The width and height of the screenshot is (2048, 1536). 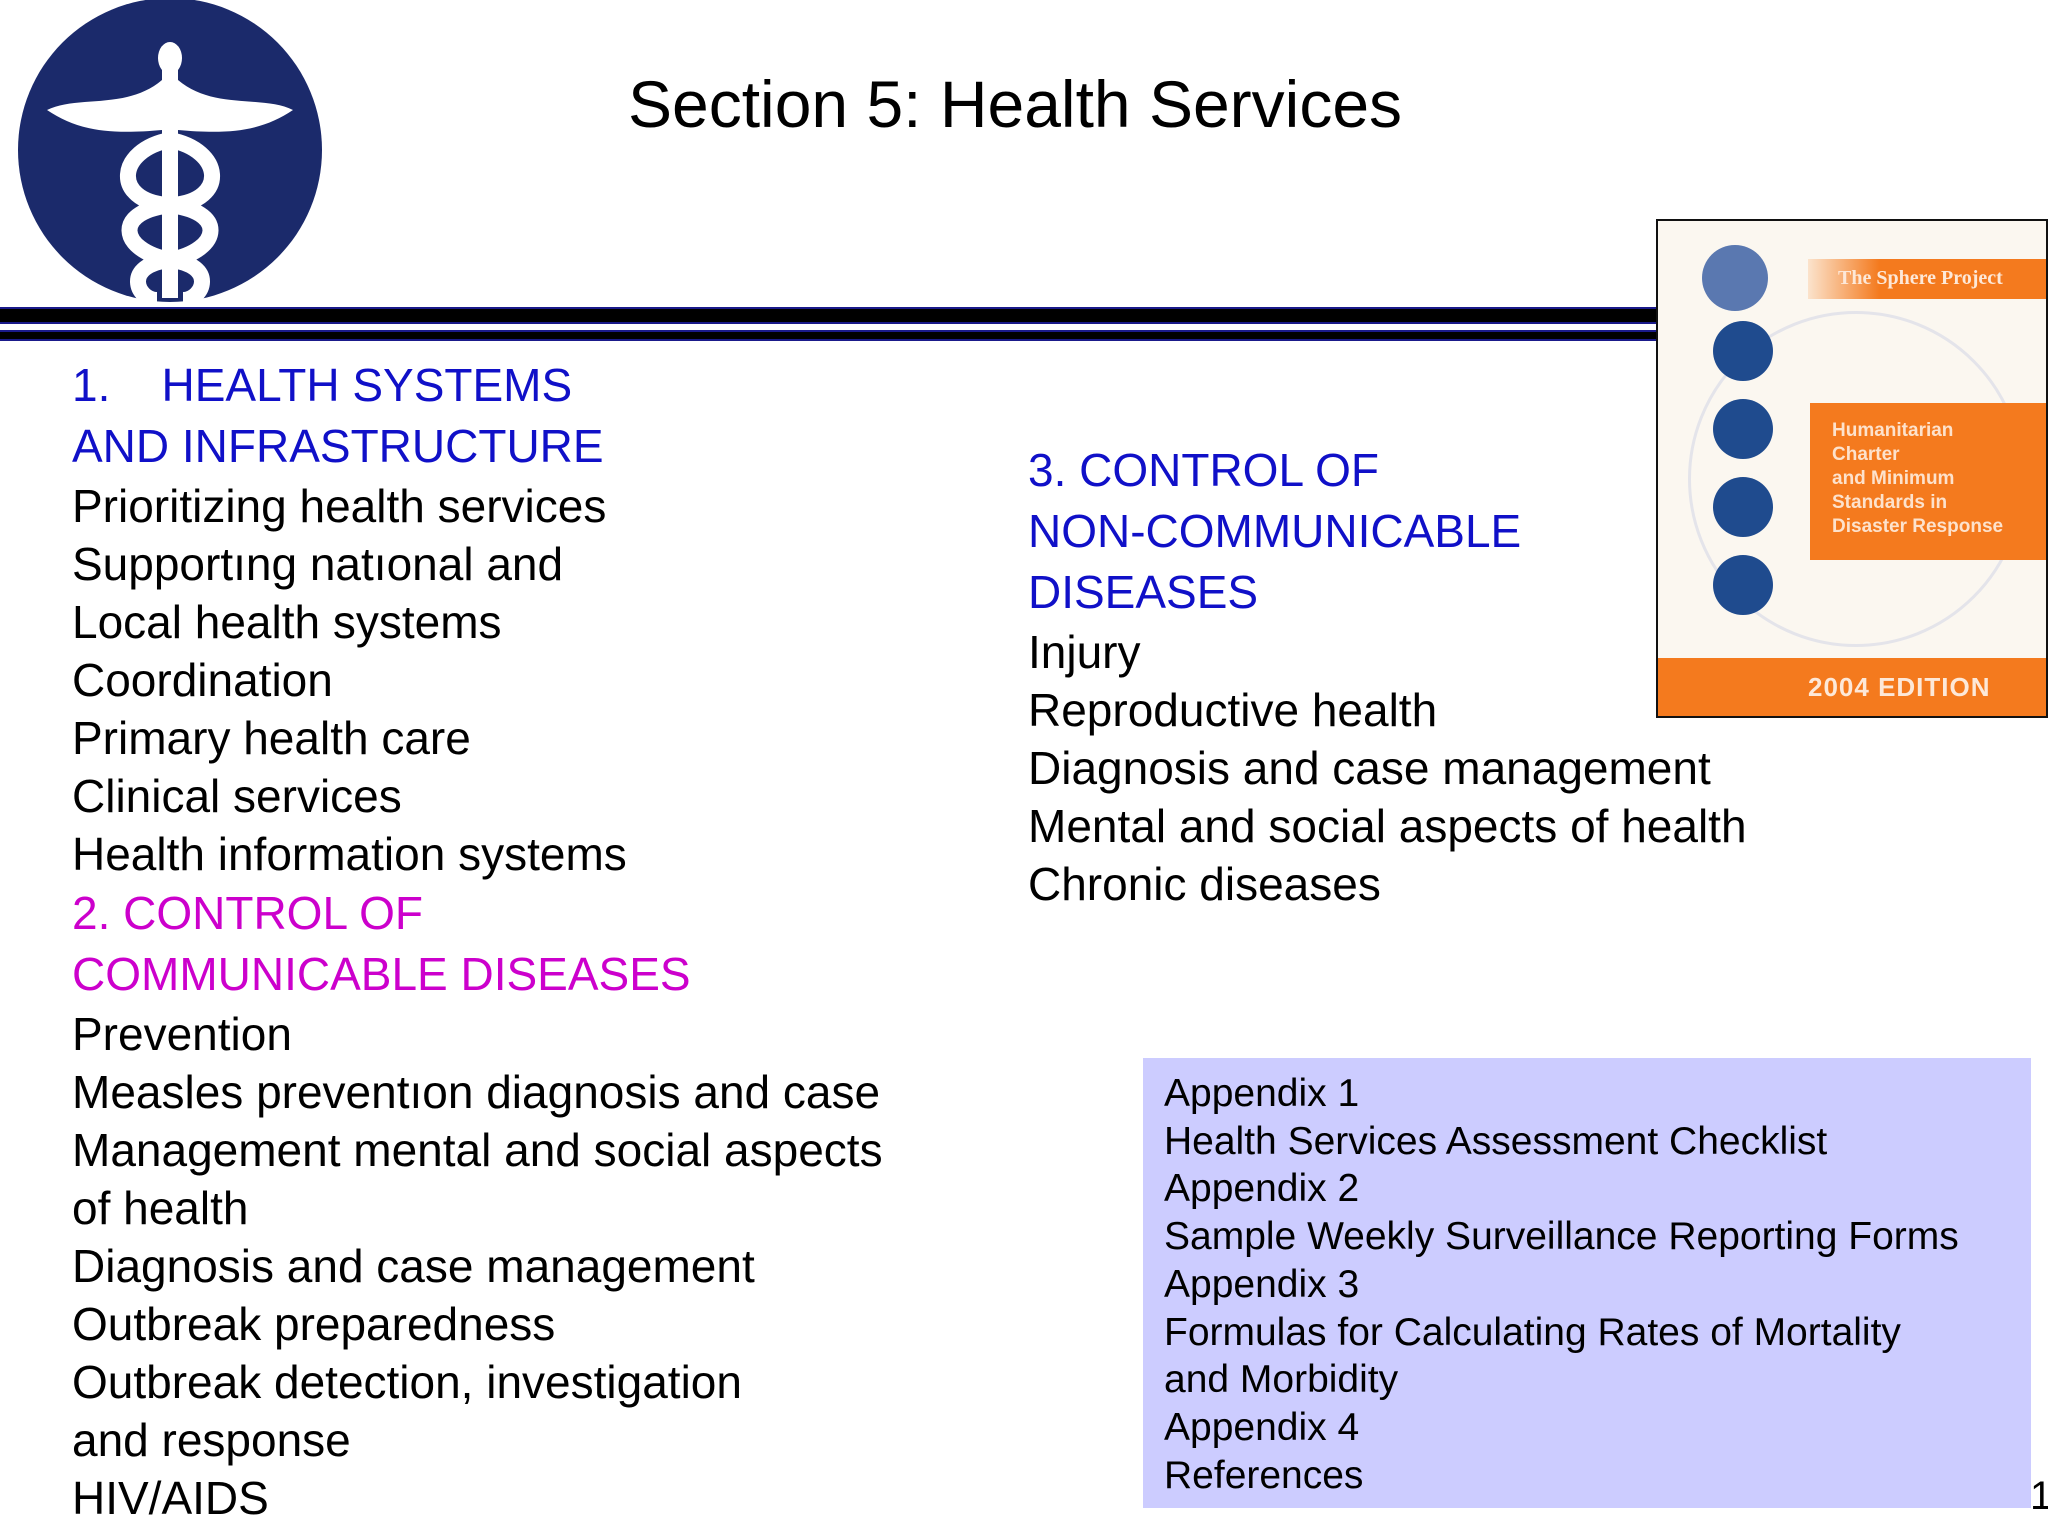 What do you see at coordinates (1893, 430) in the screenshot?
I see `cover-title-line: Humanitarian` at bounding box center [1893, 430].